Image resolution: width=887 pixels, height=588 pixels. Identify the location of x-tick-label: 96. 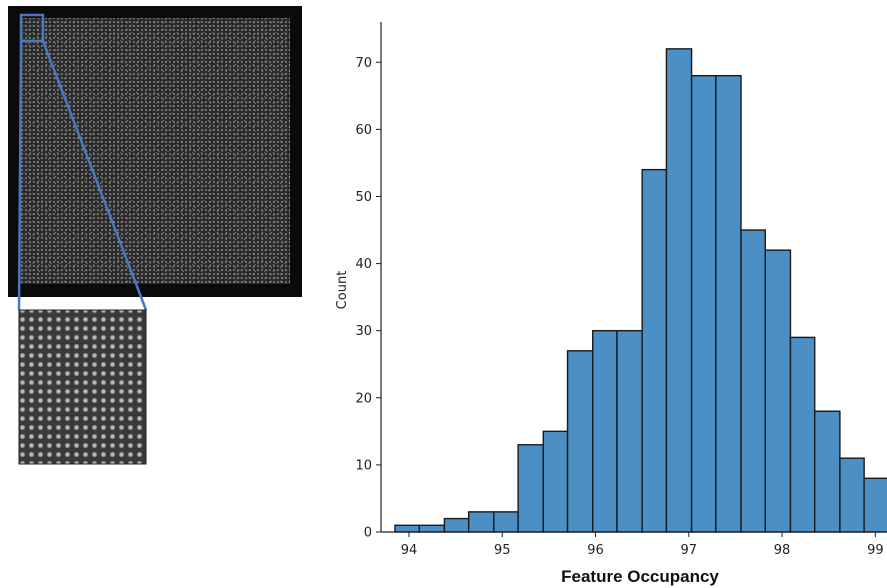
(595, 550).